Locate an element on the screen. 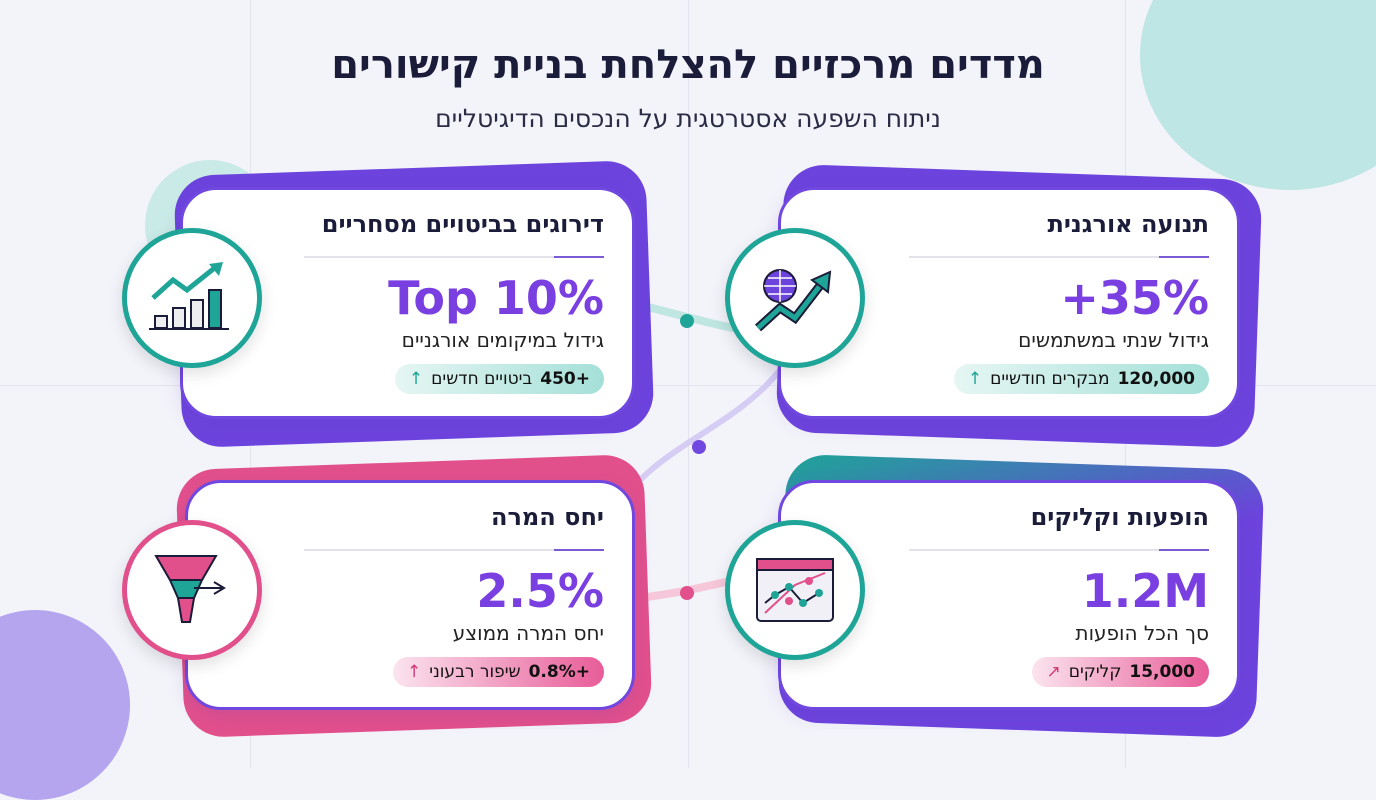 The width and height of the screenshot is (1376, 800). card-description: סך הכל הופעות is located at coordinates (1142, 633).